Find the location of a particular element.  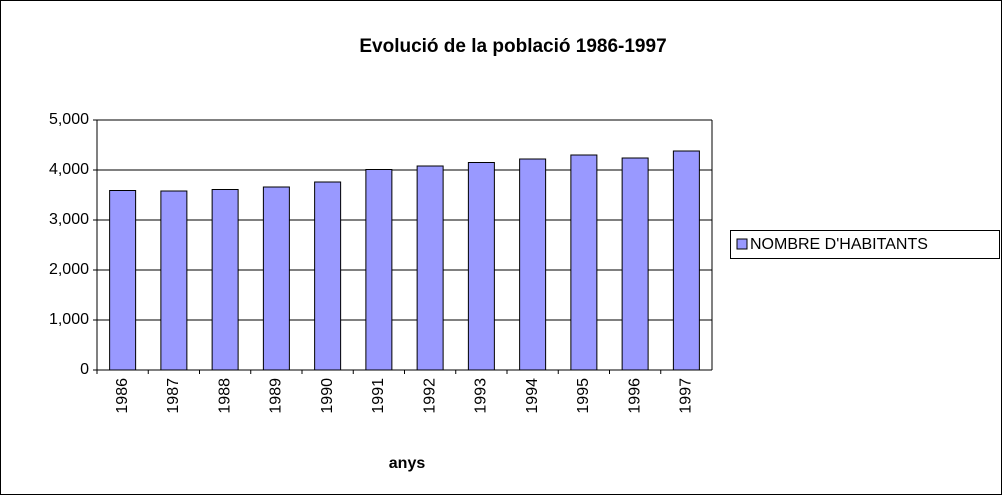

x-tick-label: 1996 is located at coordinates (634, 396).